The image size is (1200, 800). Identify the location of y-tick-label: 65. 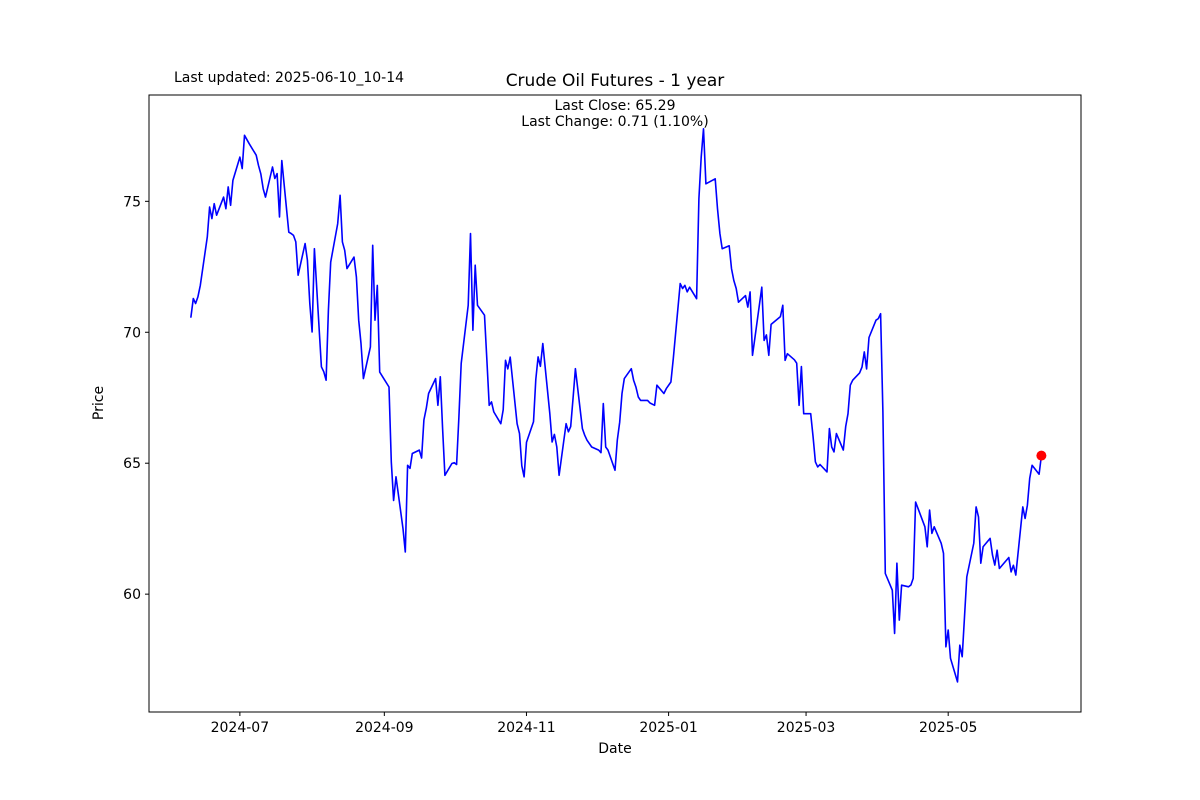
(132, 464).